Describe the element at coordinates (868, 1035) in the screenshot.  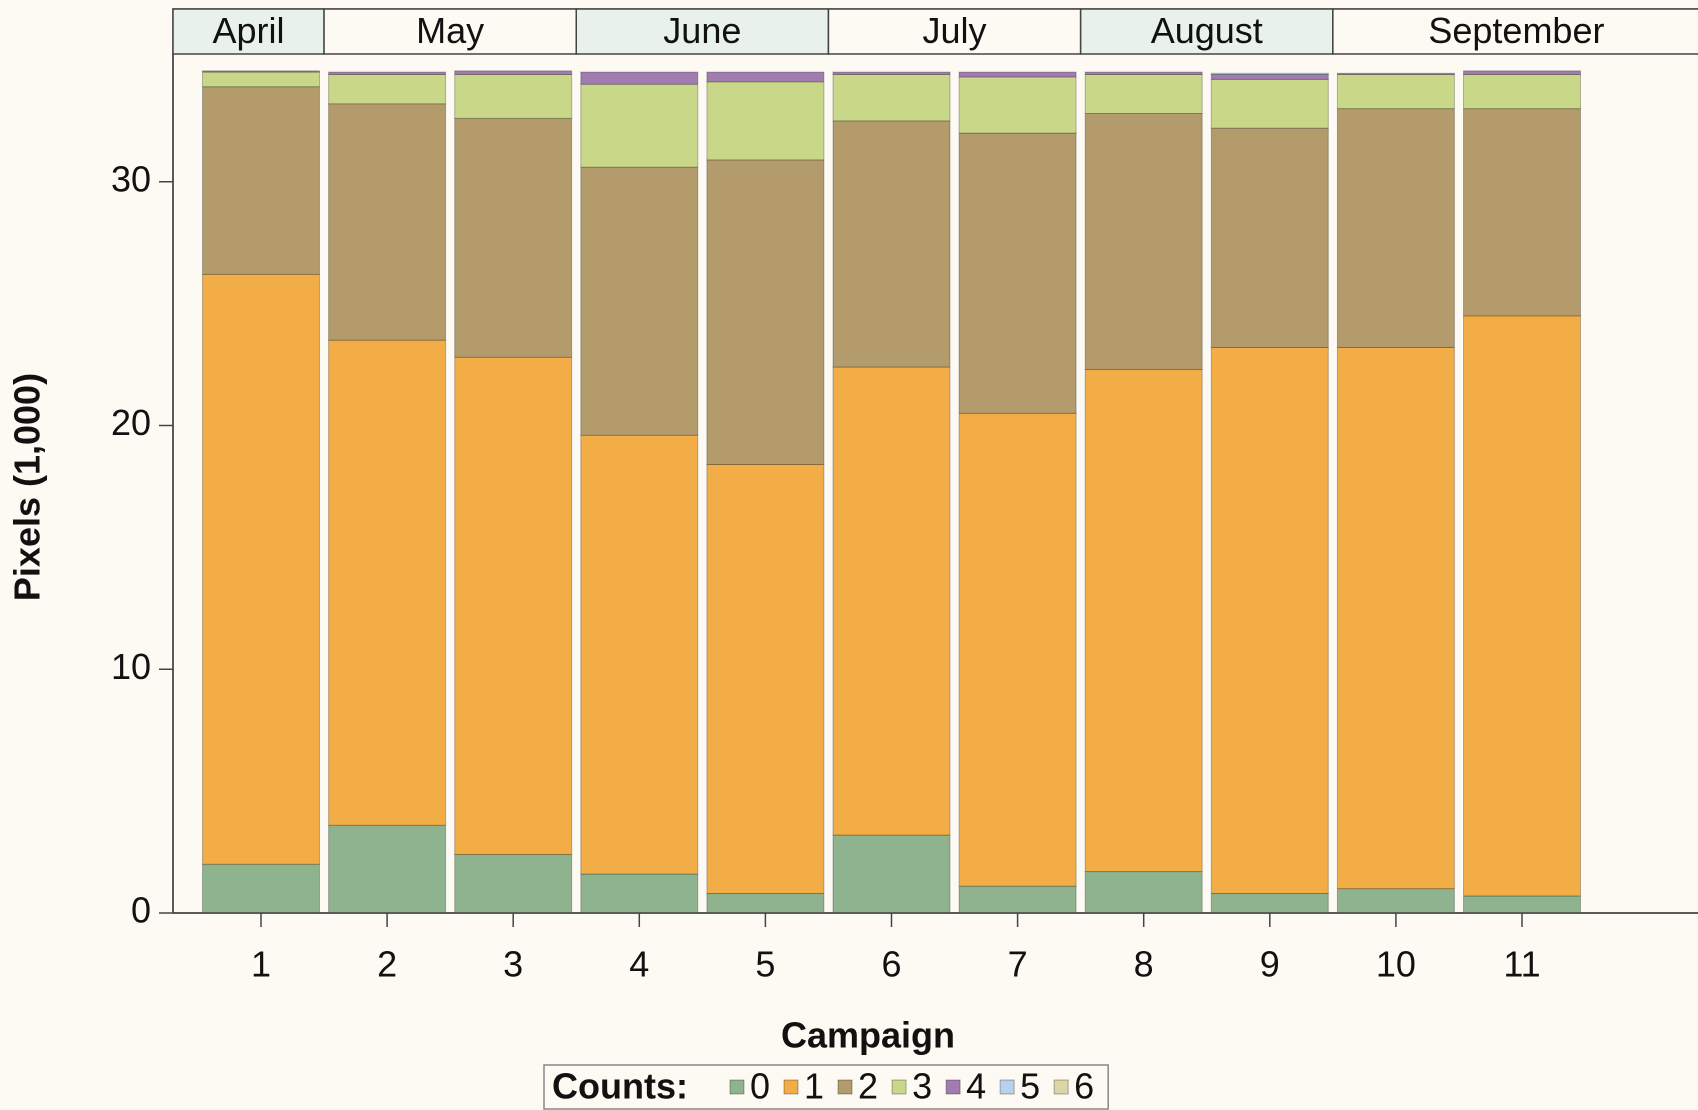
I see `x-axis-title: Campaign` at that location.